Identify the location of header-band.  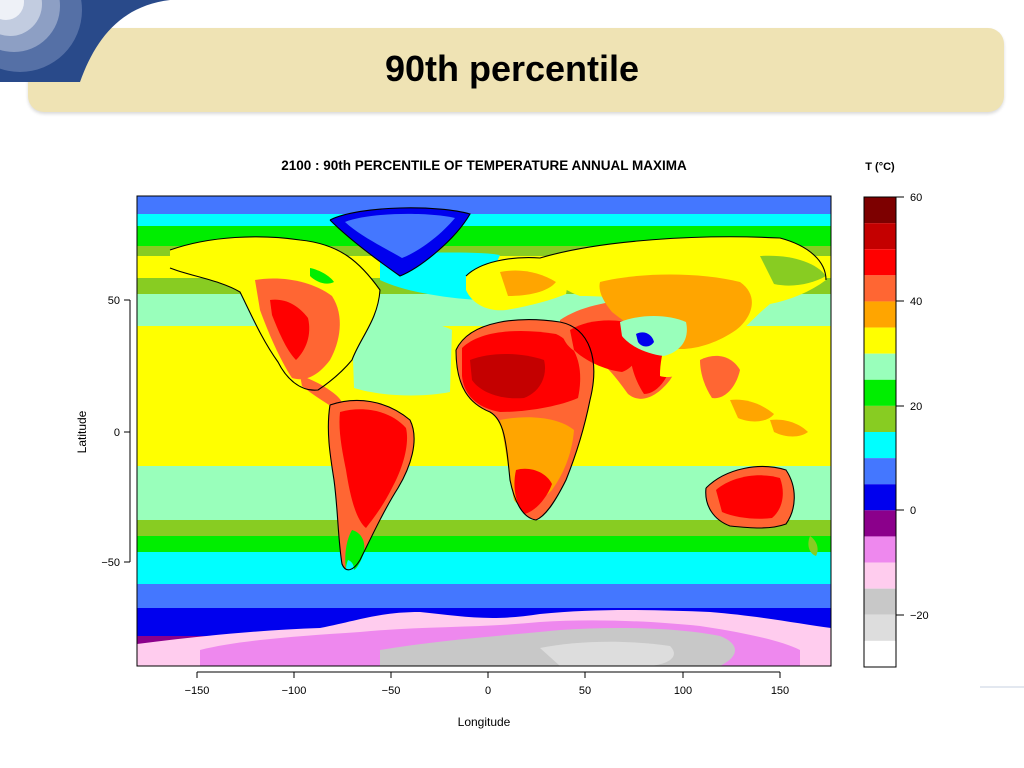
(516, 70).